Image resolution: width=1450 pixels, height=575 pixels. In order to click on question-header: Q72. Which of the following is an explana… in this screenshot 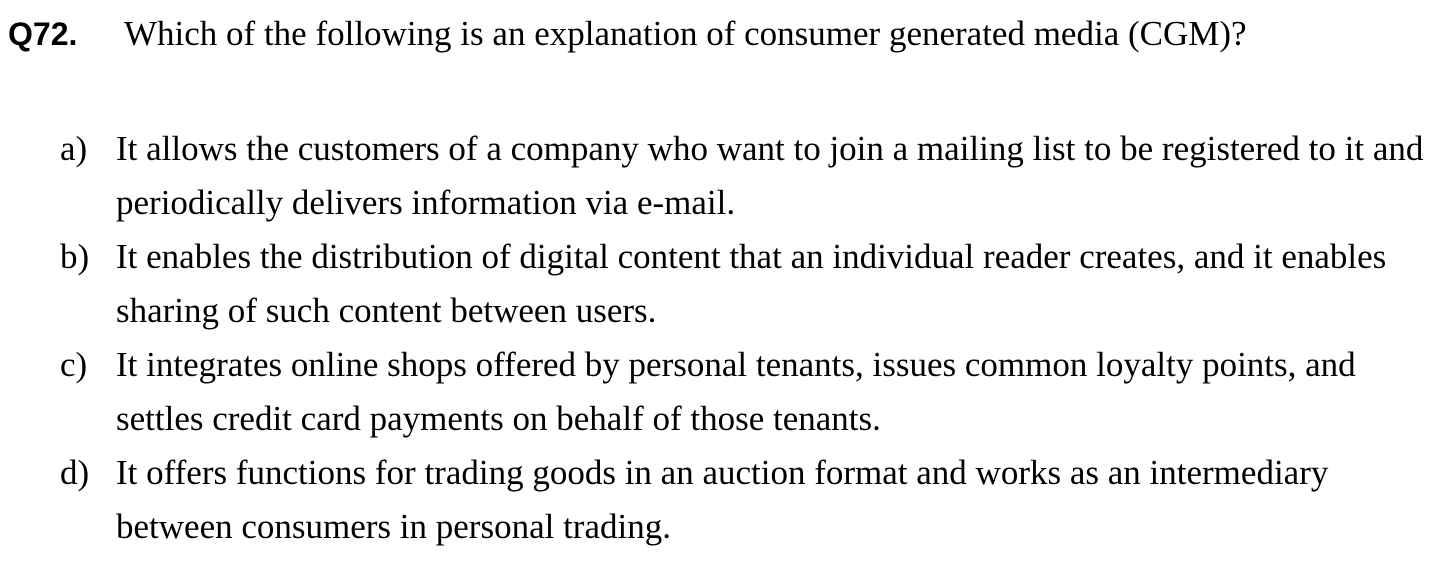, I will do `click(723, 34)`.